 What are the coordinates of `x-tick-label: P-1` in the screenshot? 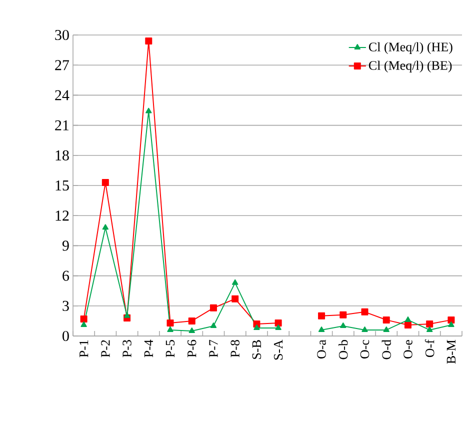 It's located at (84, 349).